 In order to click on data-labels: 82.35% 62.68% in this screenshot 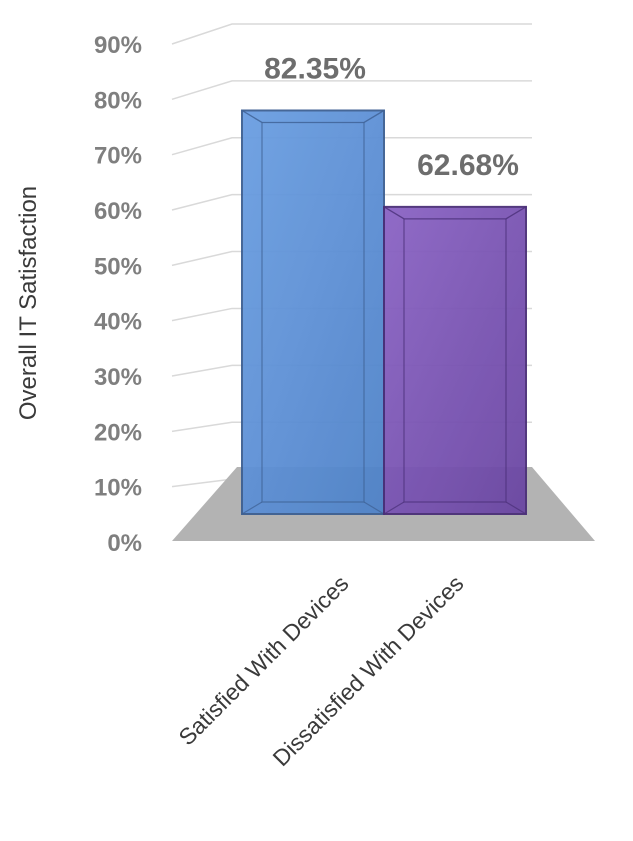, I will do `click(391, 116)`.